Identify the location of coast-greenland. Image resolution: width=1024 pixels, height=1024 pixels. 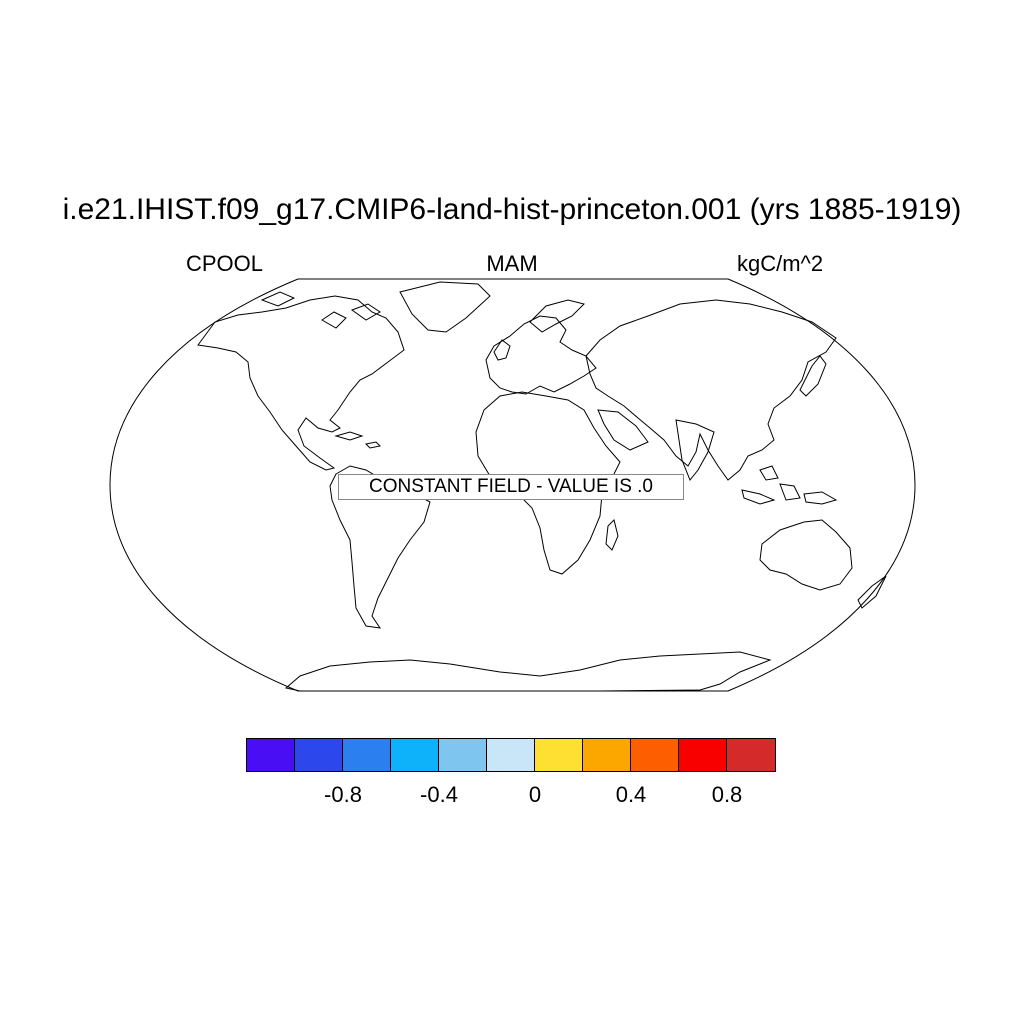
(445, 307).